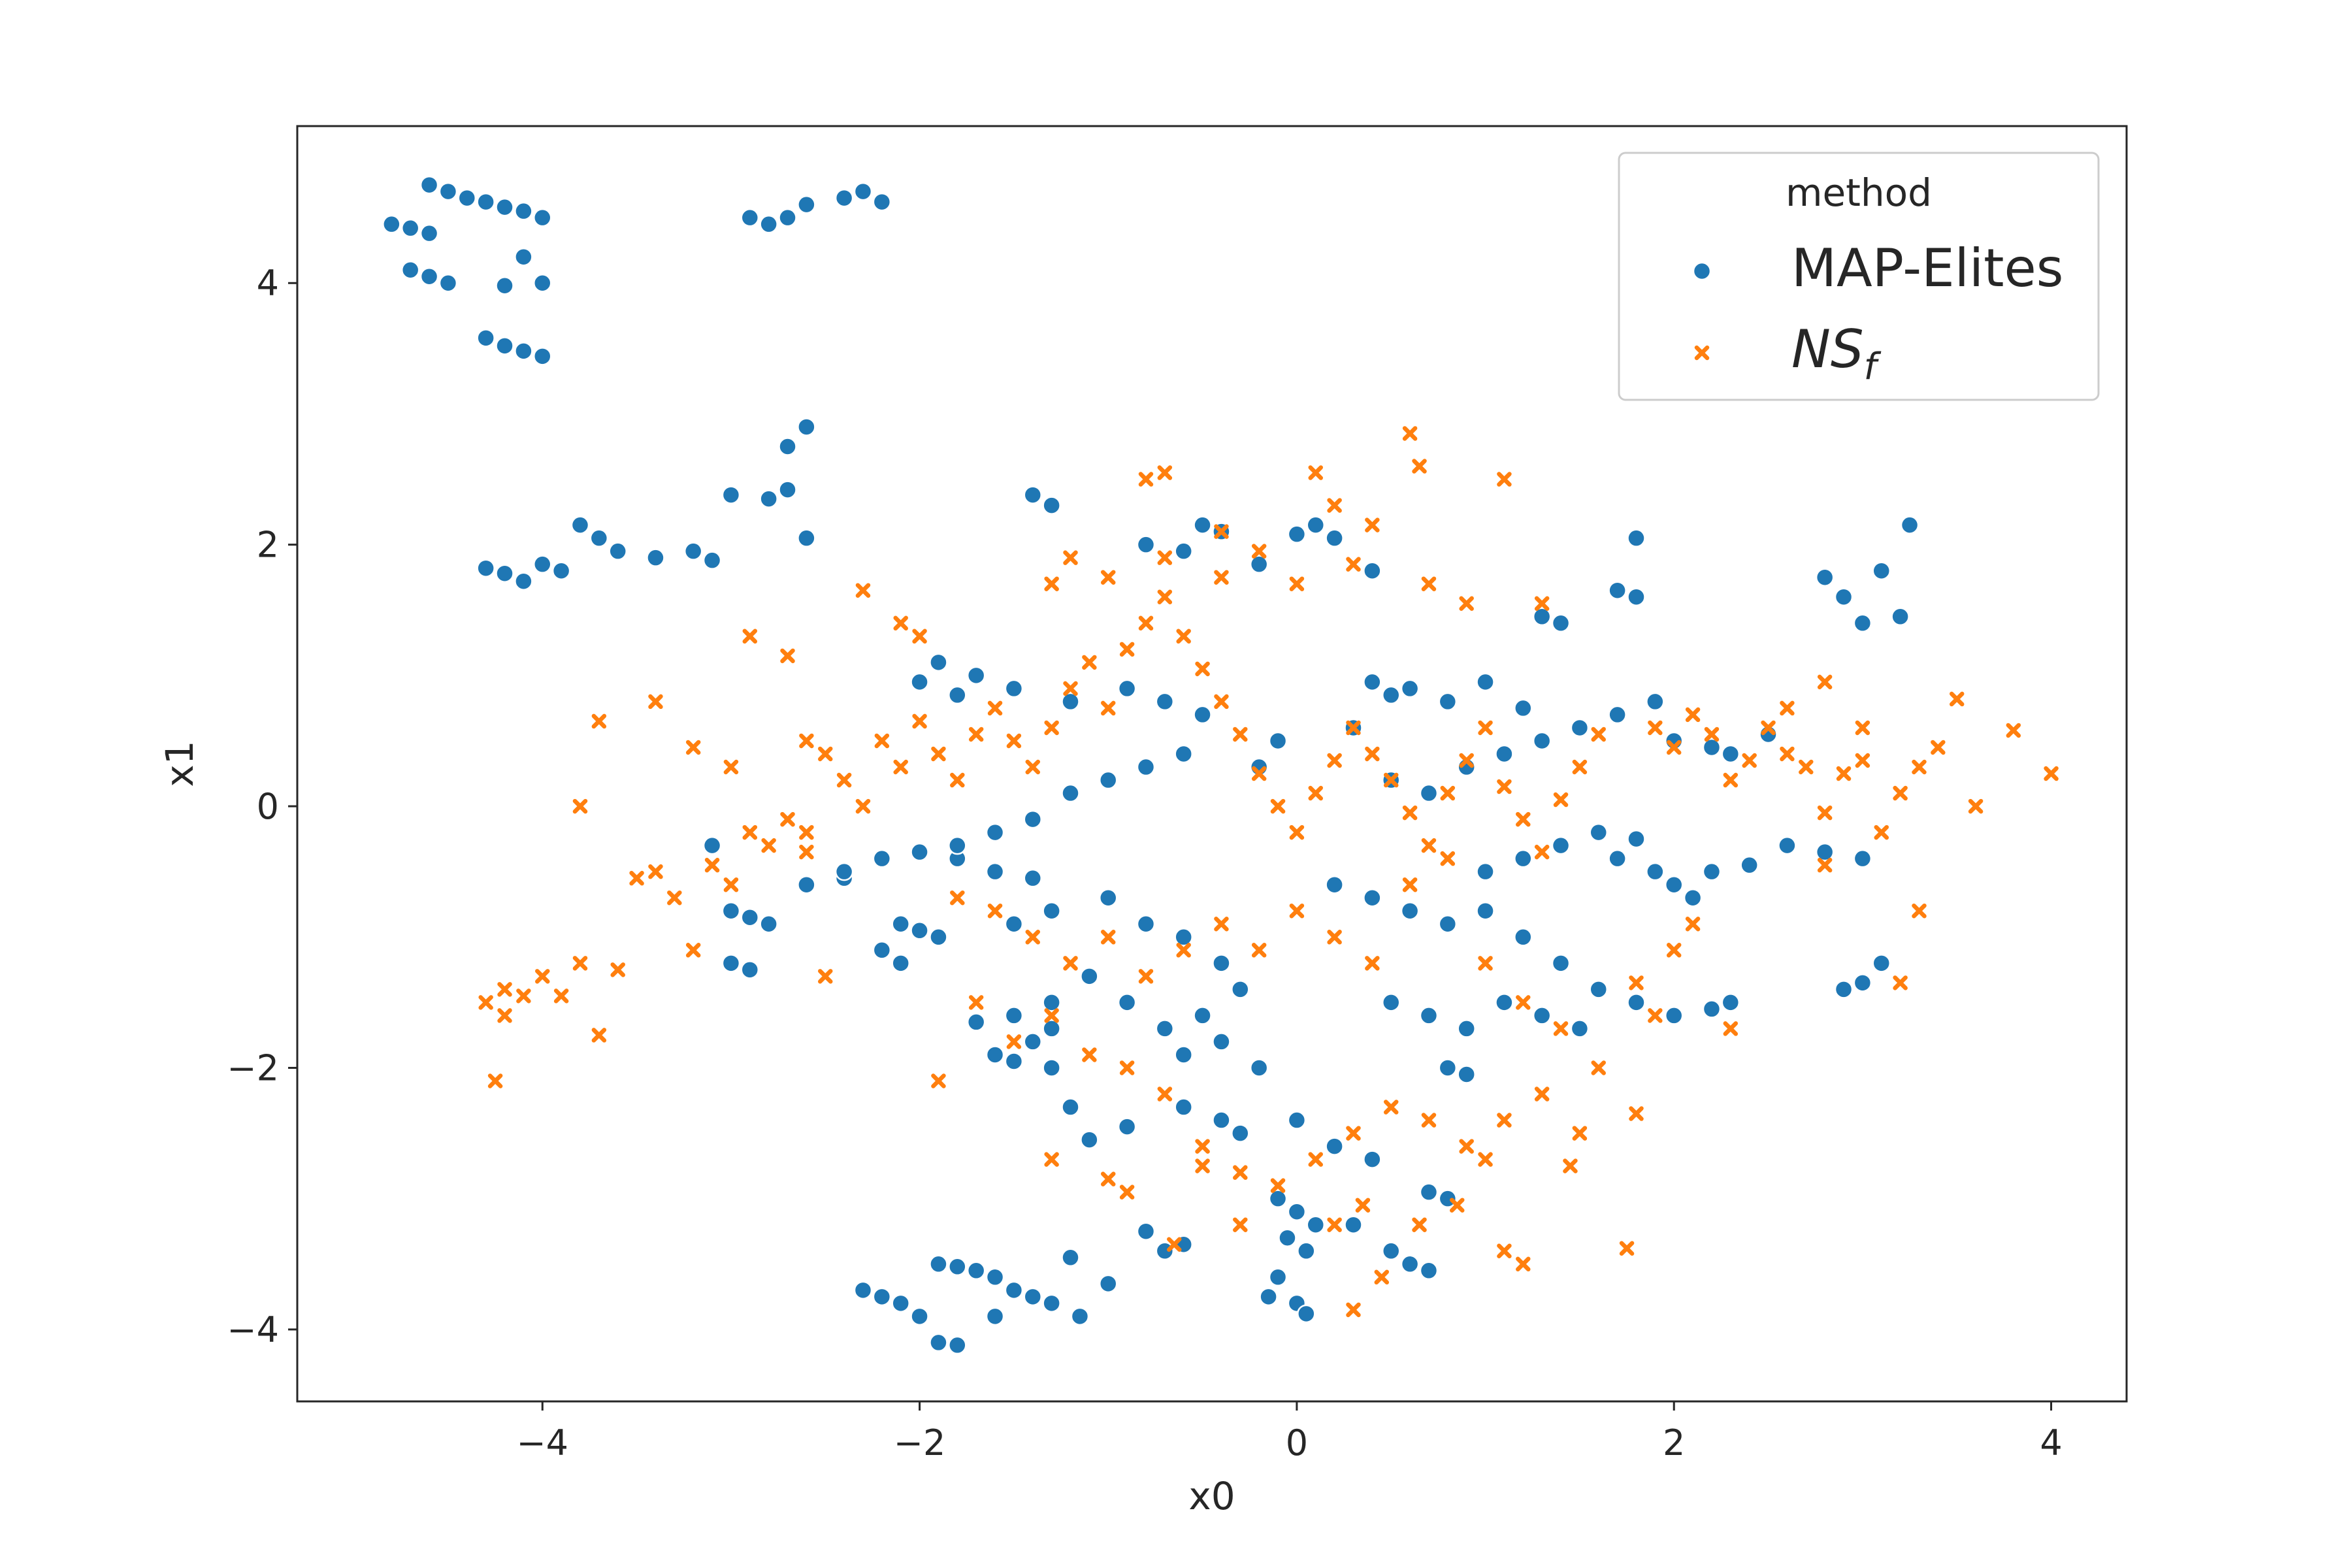 Image resolution: width=2352 pixels, height=1568 pixels. Describe the element at coordinates (268, 283) in the screenshot. I see `y-tick-label: 4` at that location.